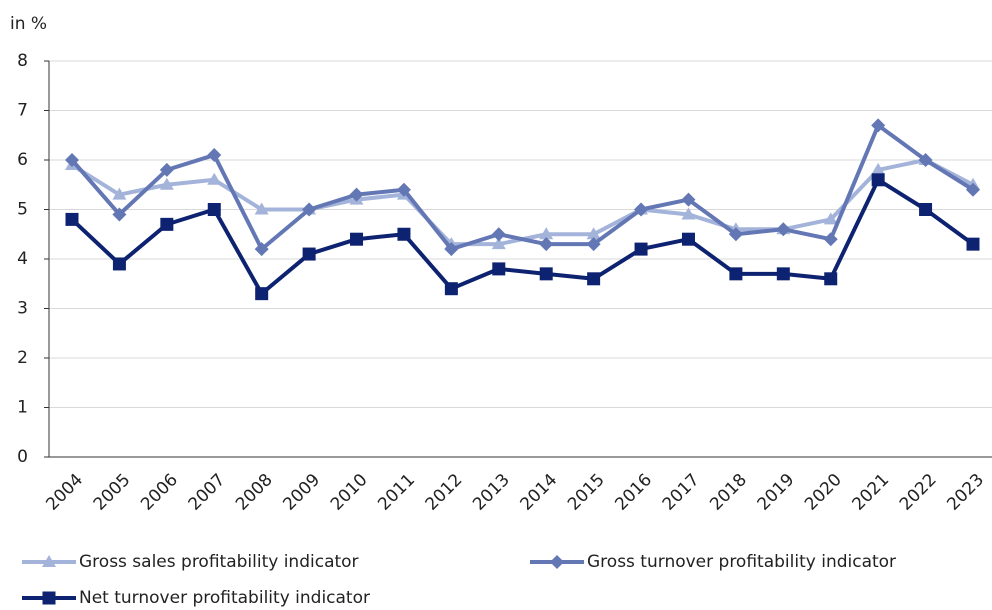 The height and width of the screenshot is (610, 992). Describe the element at coordinates (22, 160) in the screenshot. I see `y-tick-label: 6` at that location.